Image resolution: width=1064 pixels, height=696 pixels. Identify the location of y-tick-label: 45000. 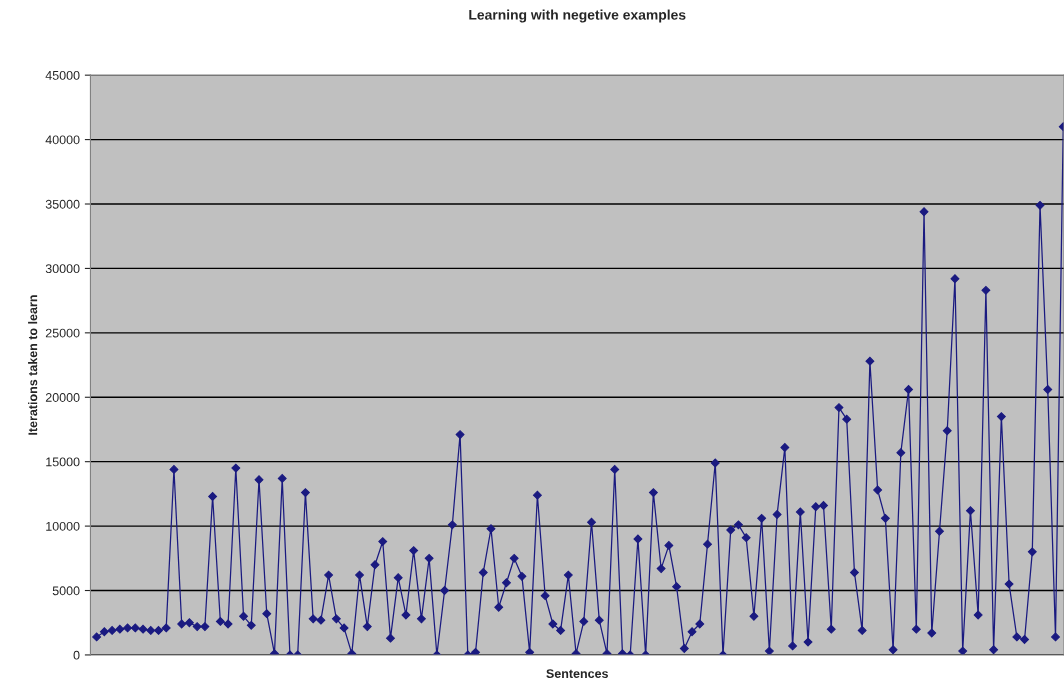
(62, 75).